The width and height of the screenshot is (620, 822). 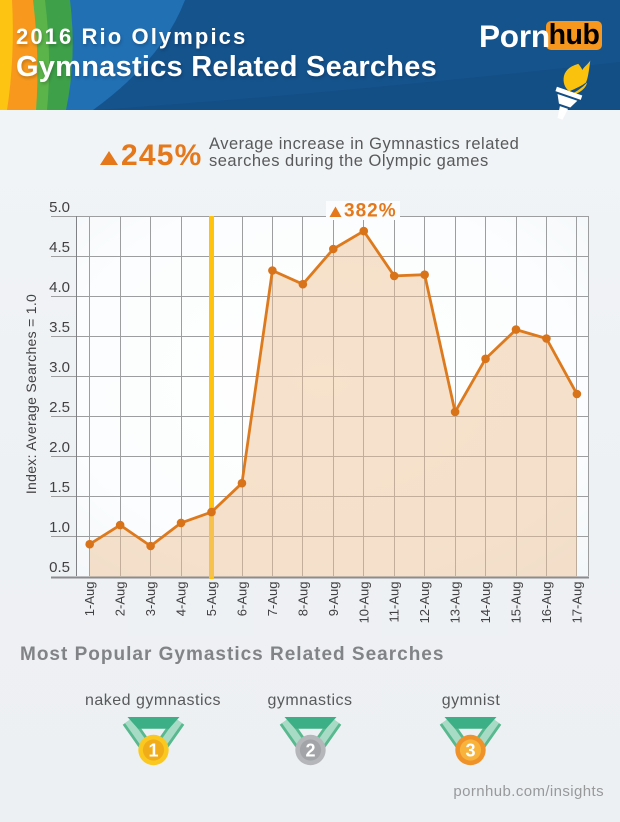 What do you see at coordinates (59, 367) in the screenshot?
I see `svg-text: 3.0` at bounding box center [59, 367].